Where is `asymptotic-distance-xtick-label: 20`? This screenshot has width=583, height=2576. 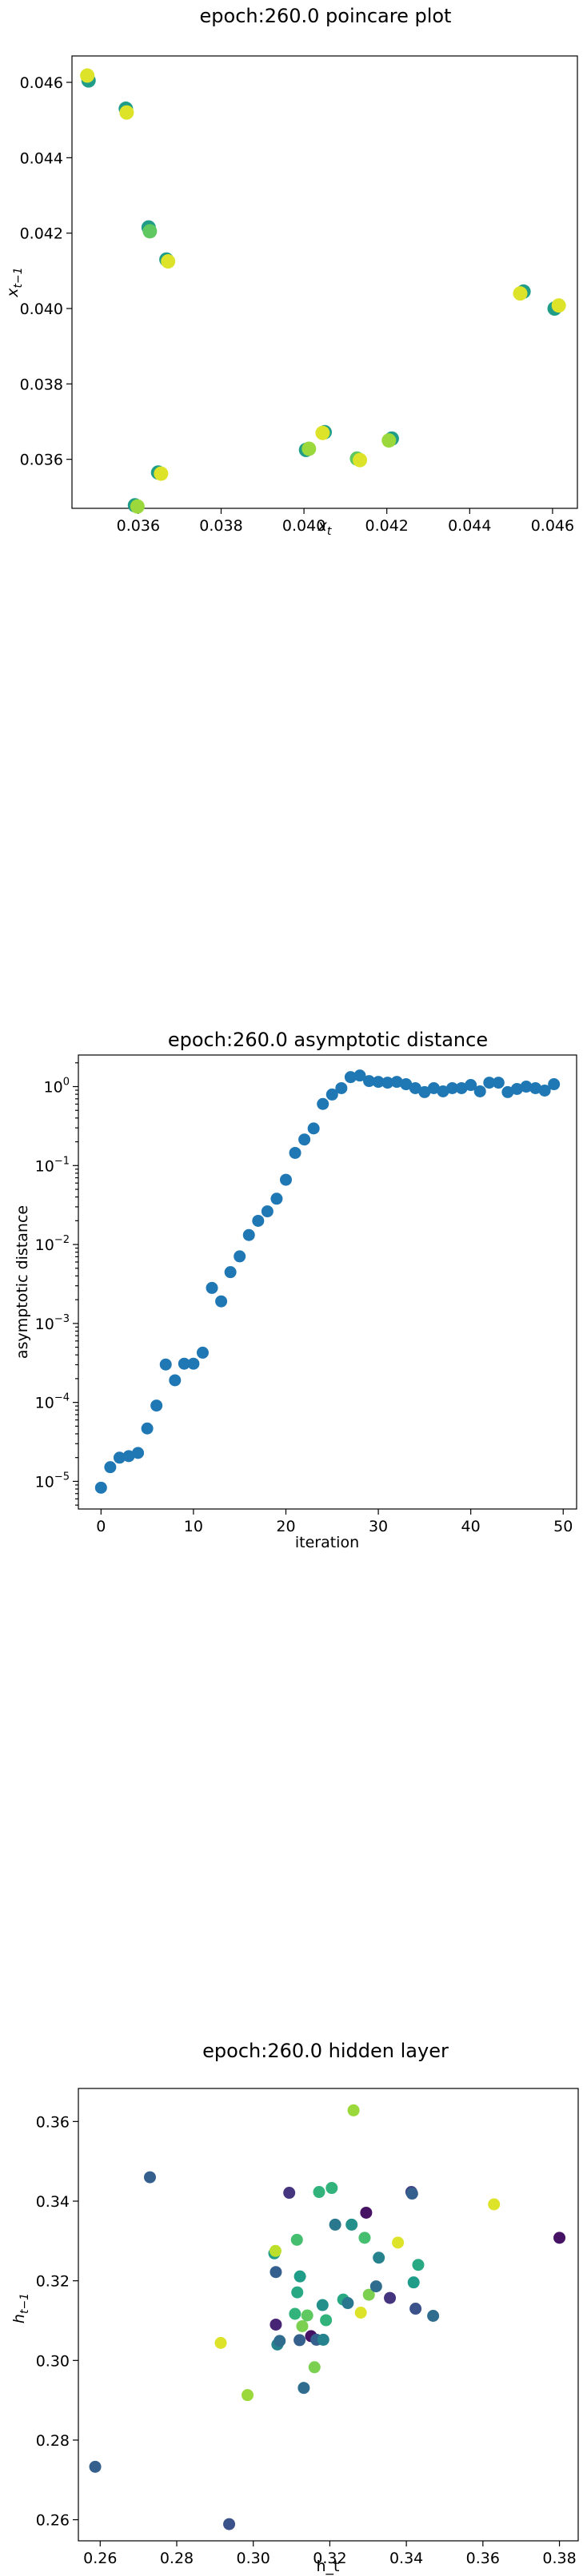
asymptotic-distance-xtick-label: 20 is located at coordinates (285, 1526).